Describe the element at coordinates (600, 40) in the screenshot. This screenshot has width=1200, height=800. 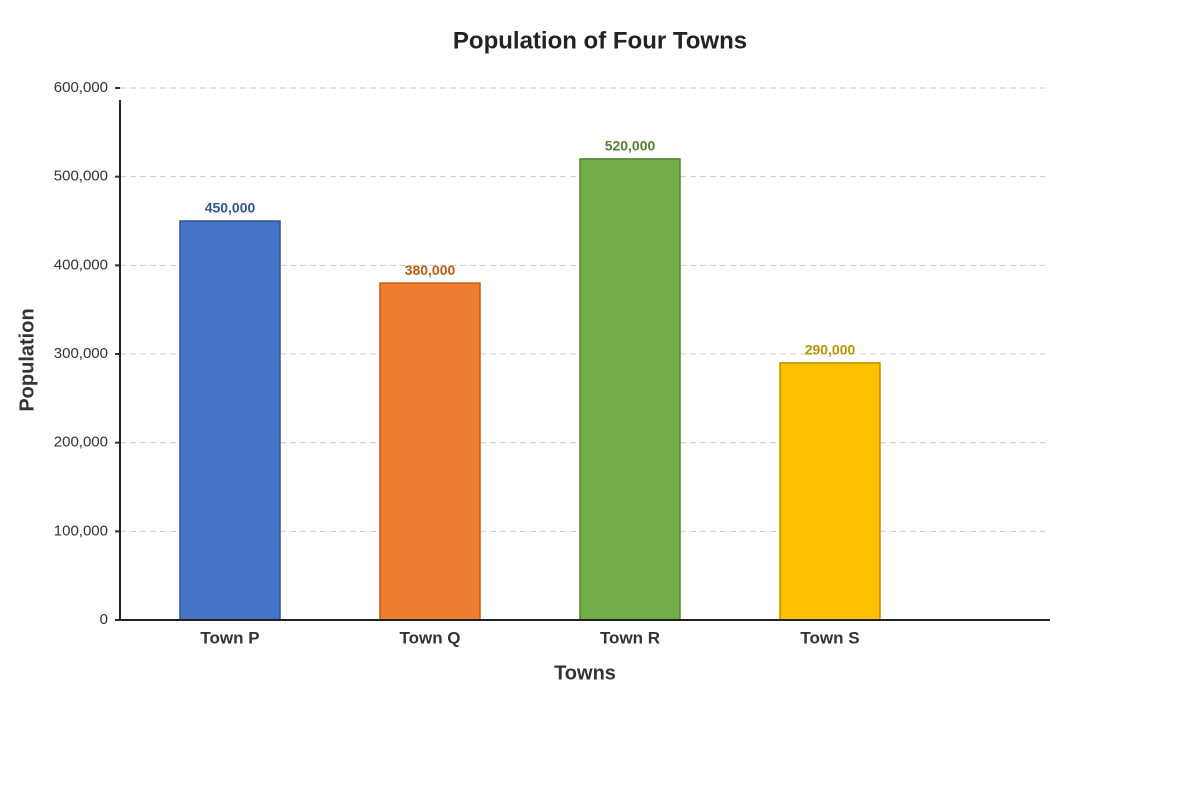
I see `chart-title: Population of Four Towns` at that location.